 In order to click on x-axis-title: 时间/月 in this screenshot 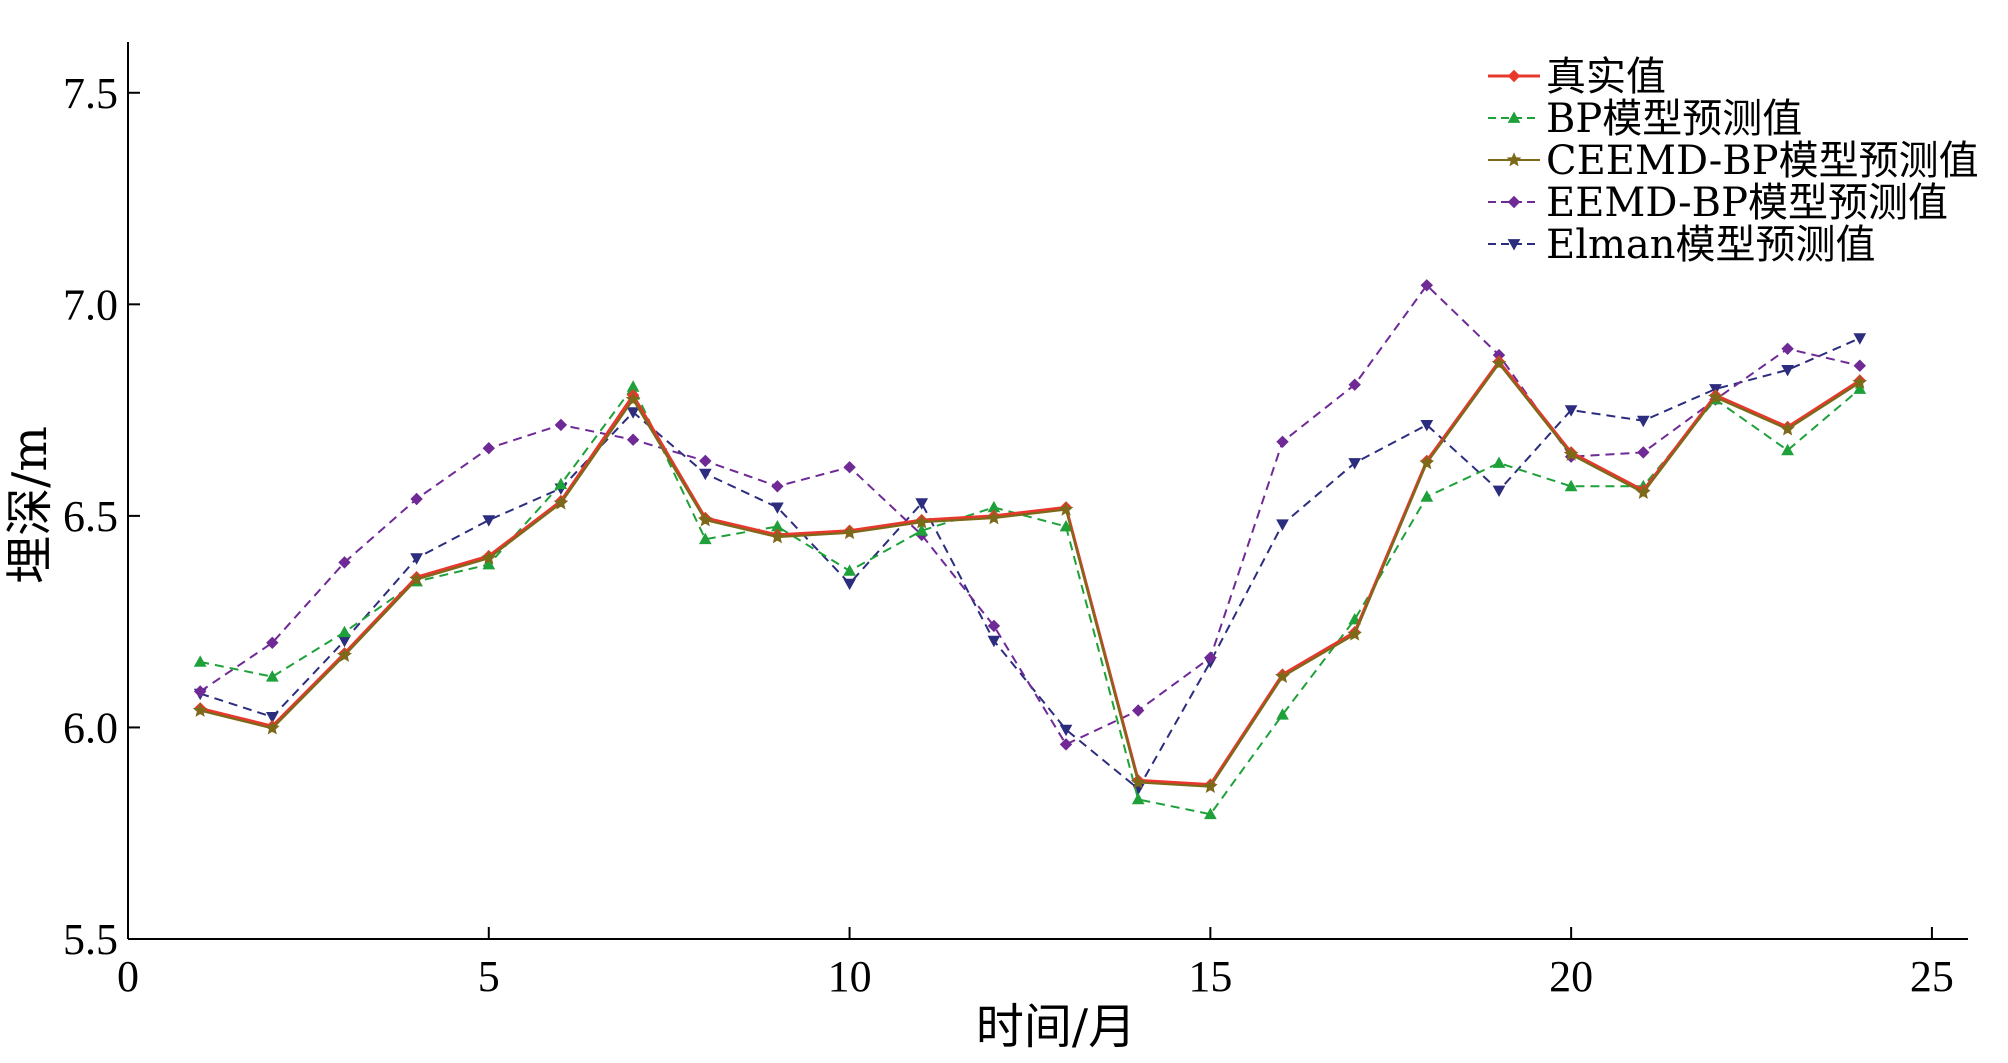, I will do `click(1056, 1027)`.